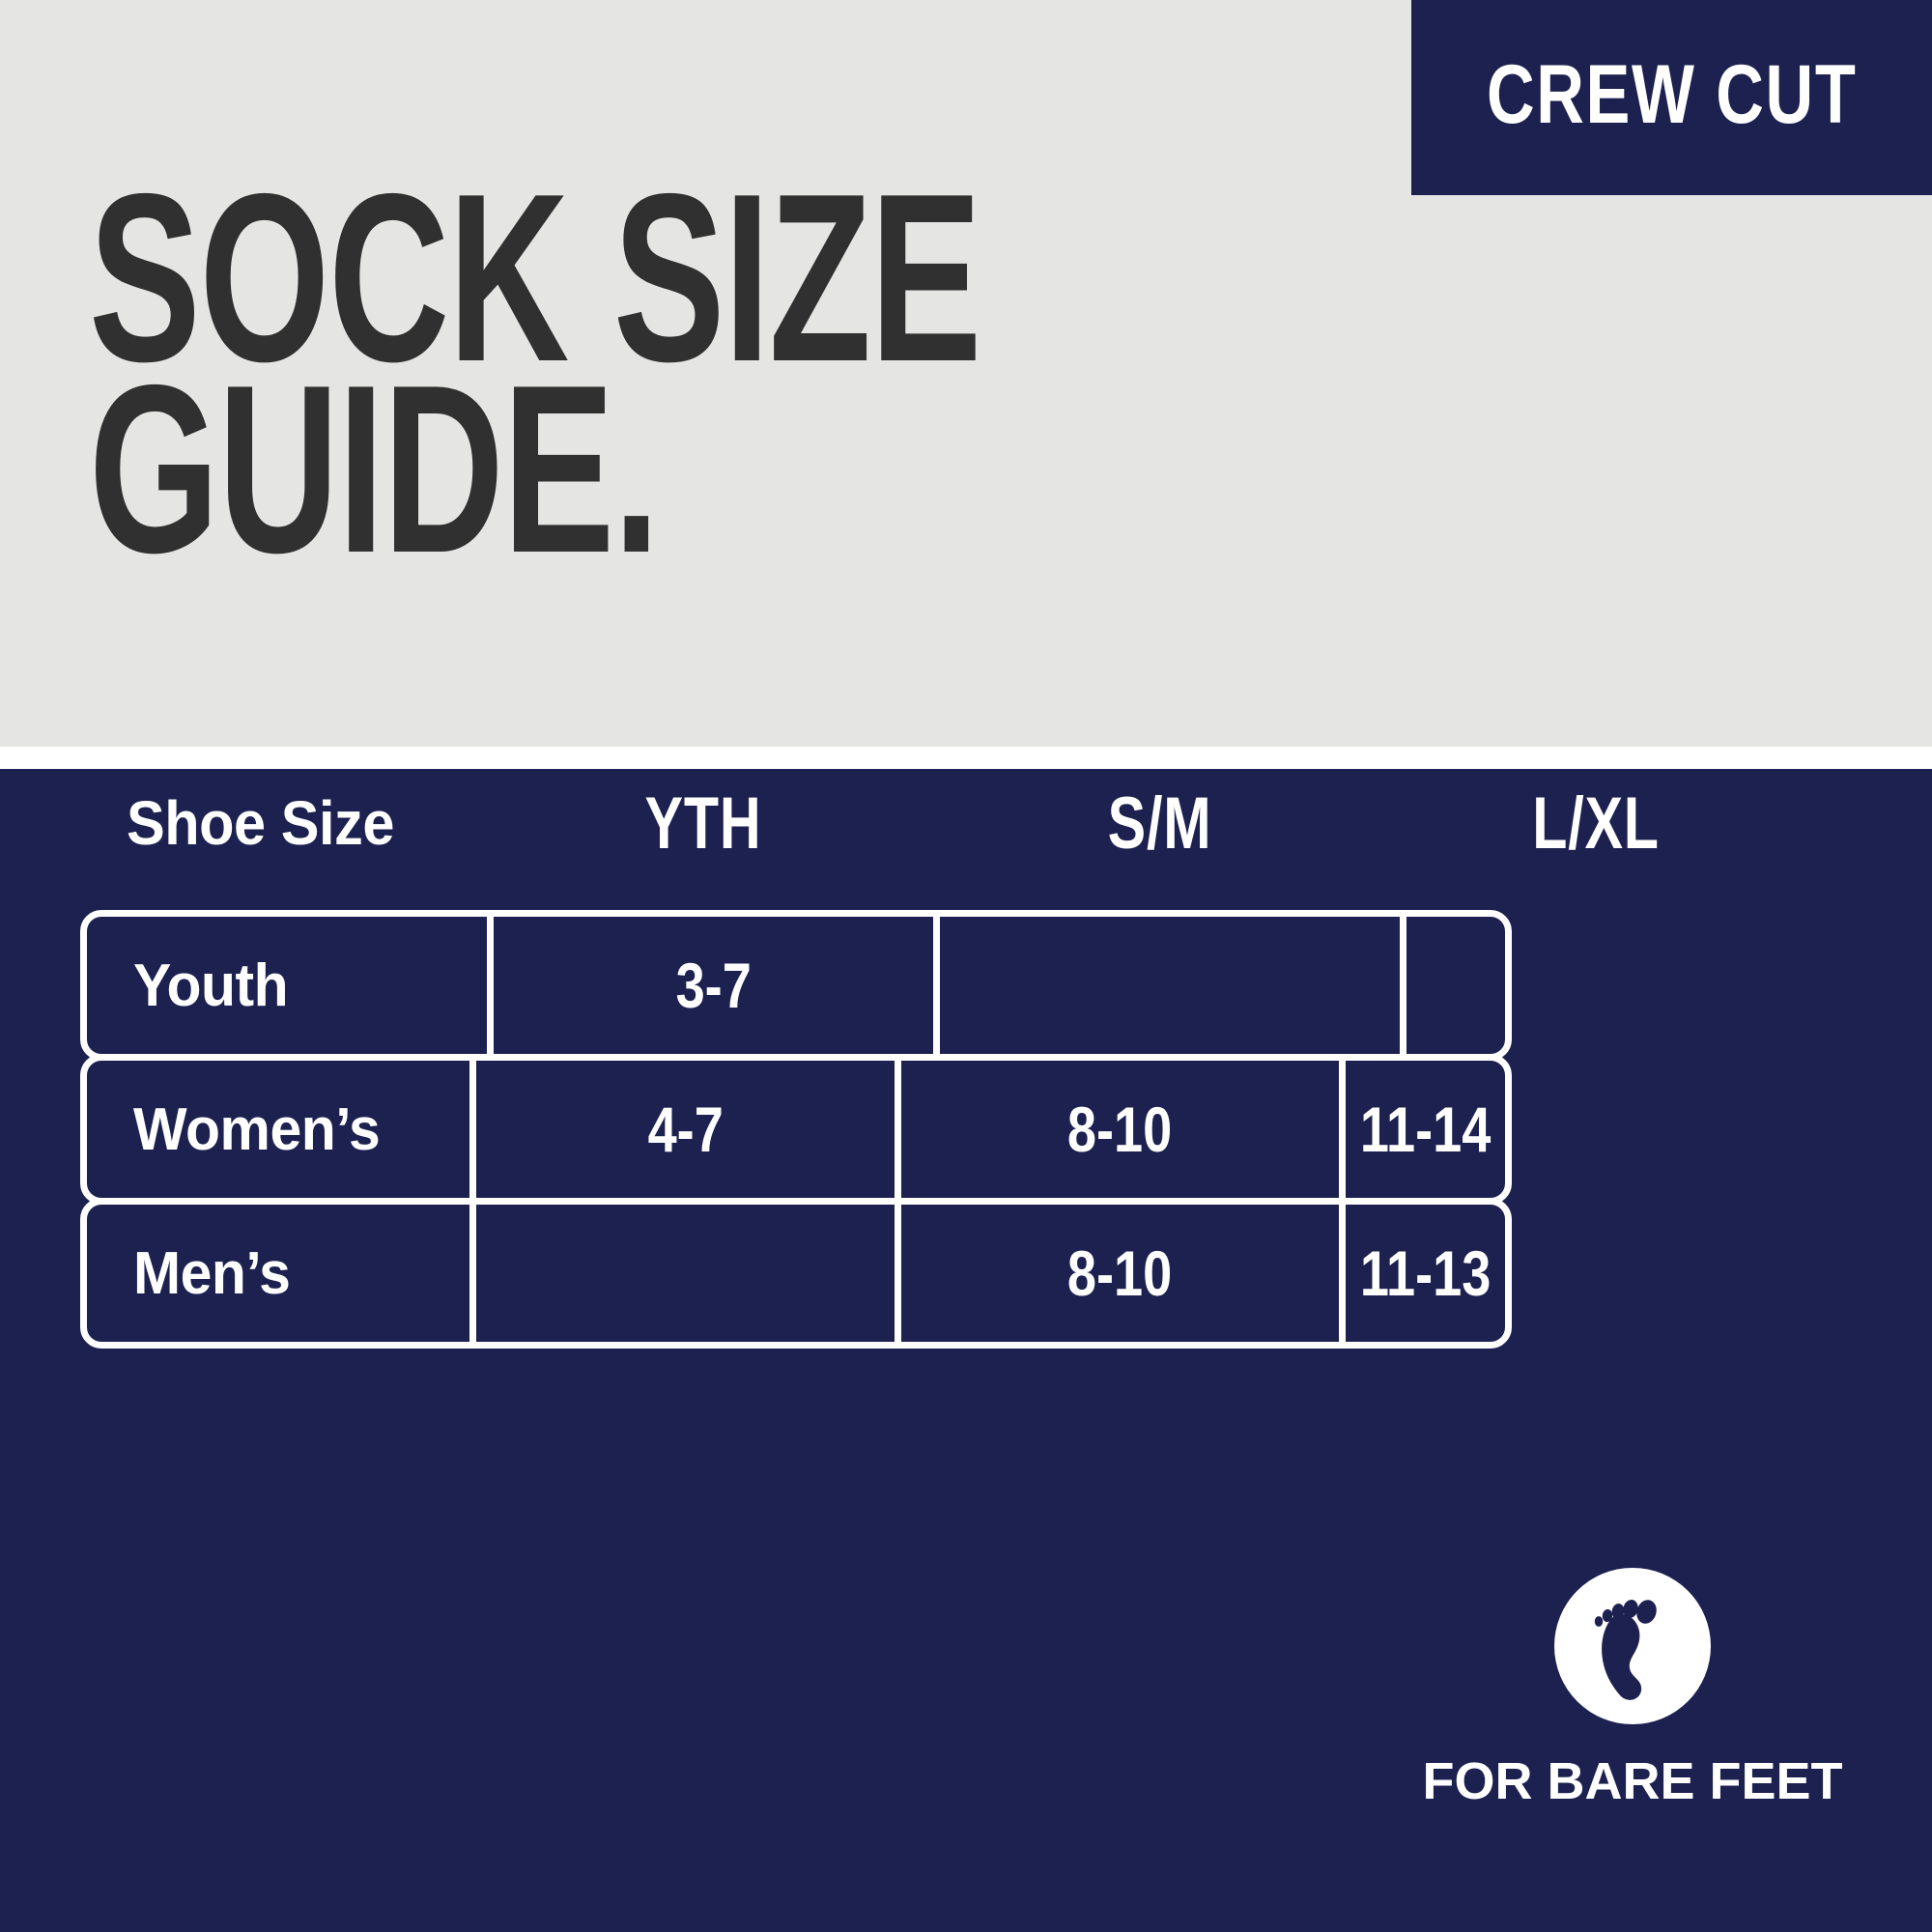 The image size is (1932, 1932). Describe the element at coordinates (682, 1273) in the screenshot. I see `cell-yth` at that location.